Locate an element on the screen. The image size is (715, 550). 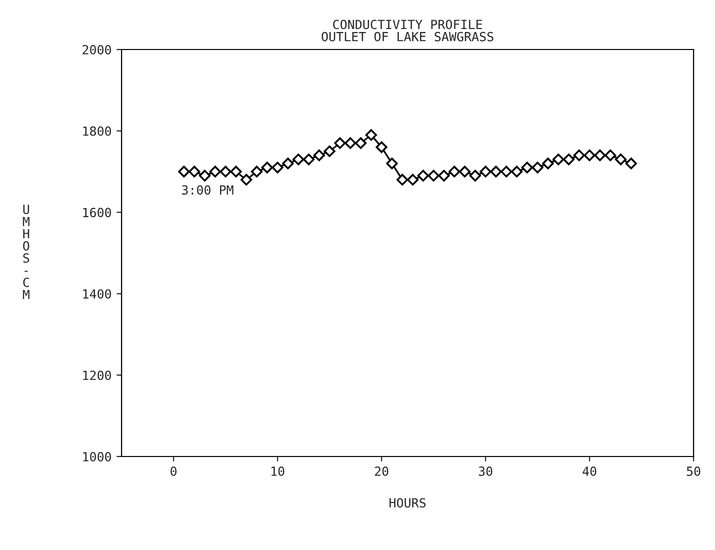
chart-title: CONDUCTIVITY PROFILE is located at coordinates (407, 25).